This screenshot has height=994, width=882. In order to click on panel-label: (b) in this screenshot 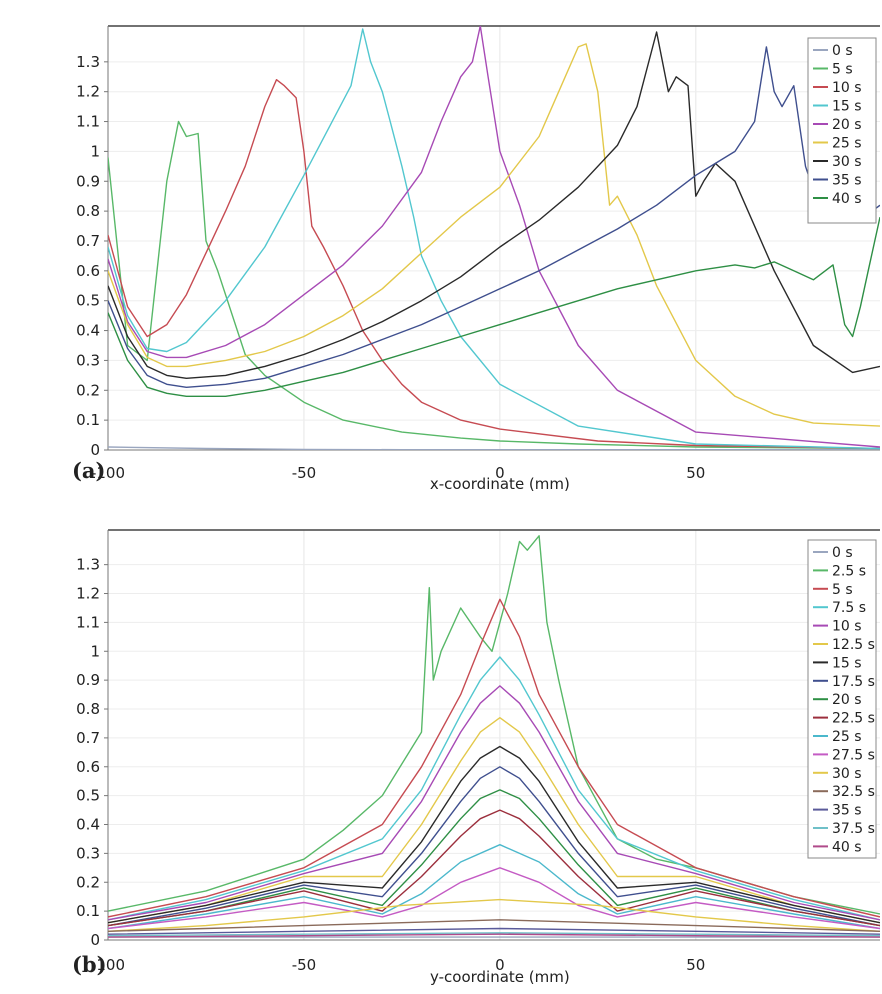, I will do `click(89, 964)`.